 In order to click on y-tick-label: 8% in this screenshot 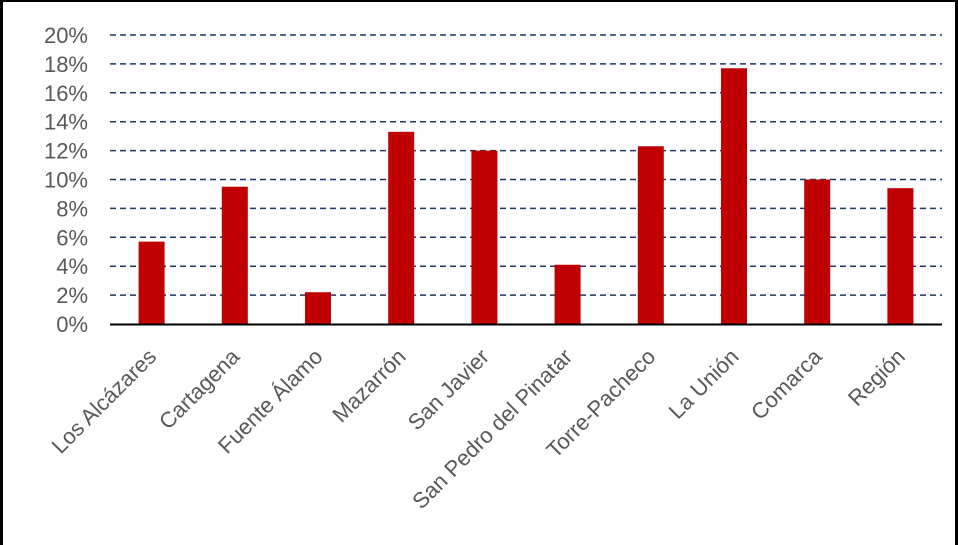, I will do `click(72, 208)`.